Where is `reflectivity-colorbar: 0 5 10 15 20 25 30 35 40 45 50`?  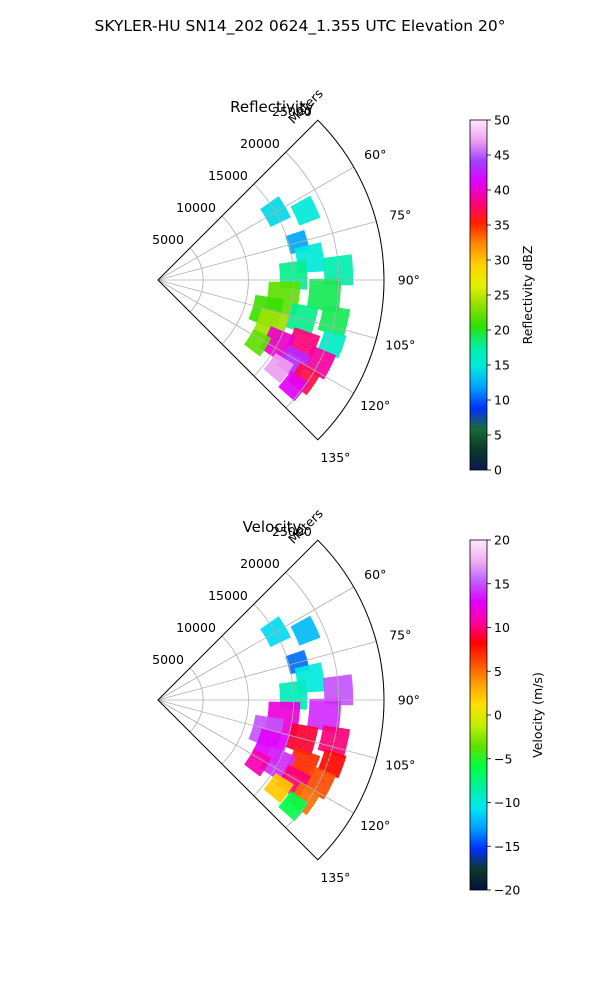 reflectivity-colorbar: 0 5 10 15 20 25 30 35 40 45 50 is located at coordinates (489, 295).